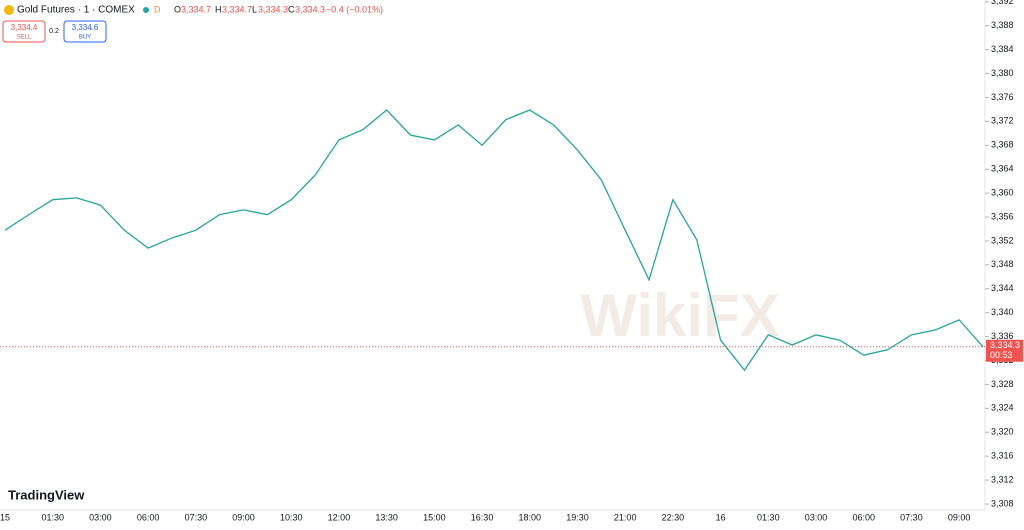  What do you see at coordinates (1002, 169) in the screenshot?
I see `y-tick-label: 3,364` at bounding box center [1002, 169].